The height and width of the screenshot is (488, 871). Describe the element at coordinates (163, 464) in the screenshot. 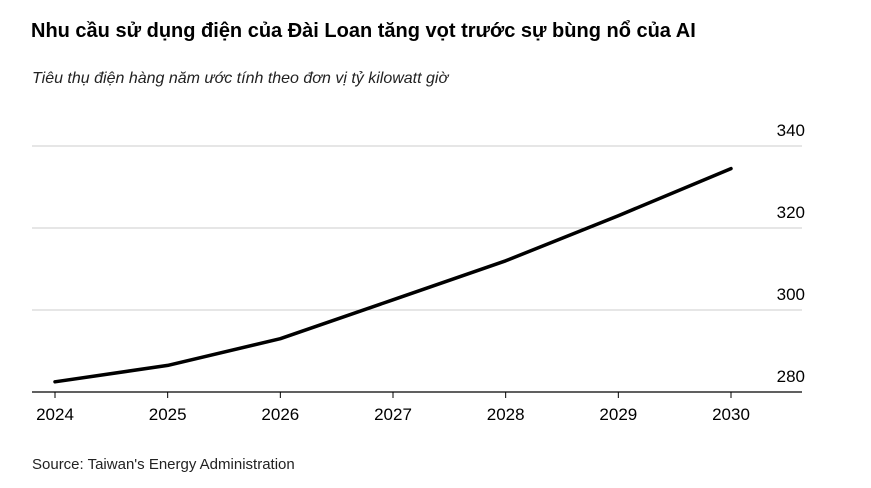

I see `source-note: Source: Taiwan's Energy Administration` at that location.